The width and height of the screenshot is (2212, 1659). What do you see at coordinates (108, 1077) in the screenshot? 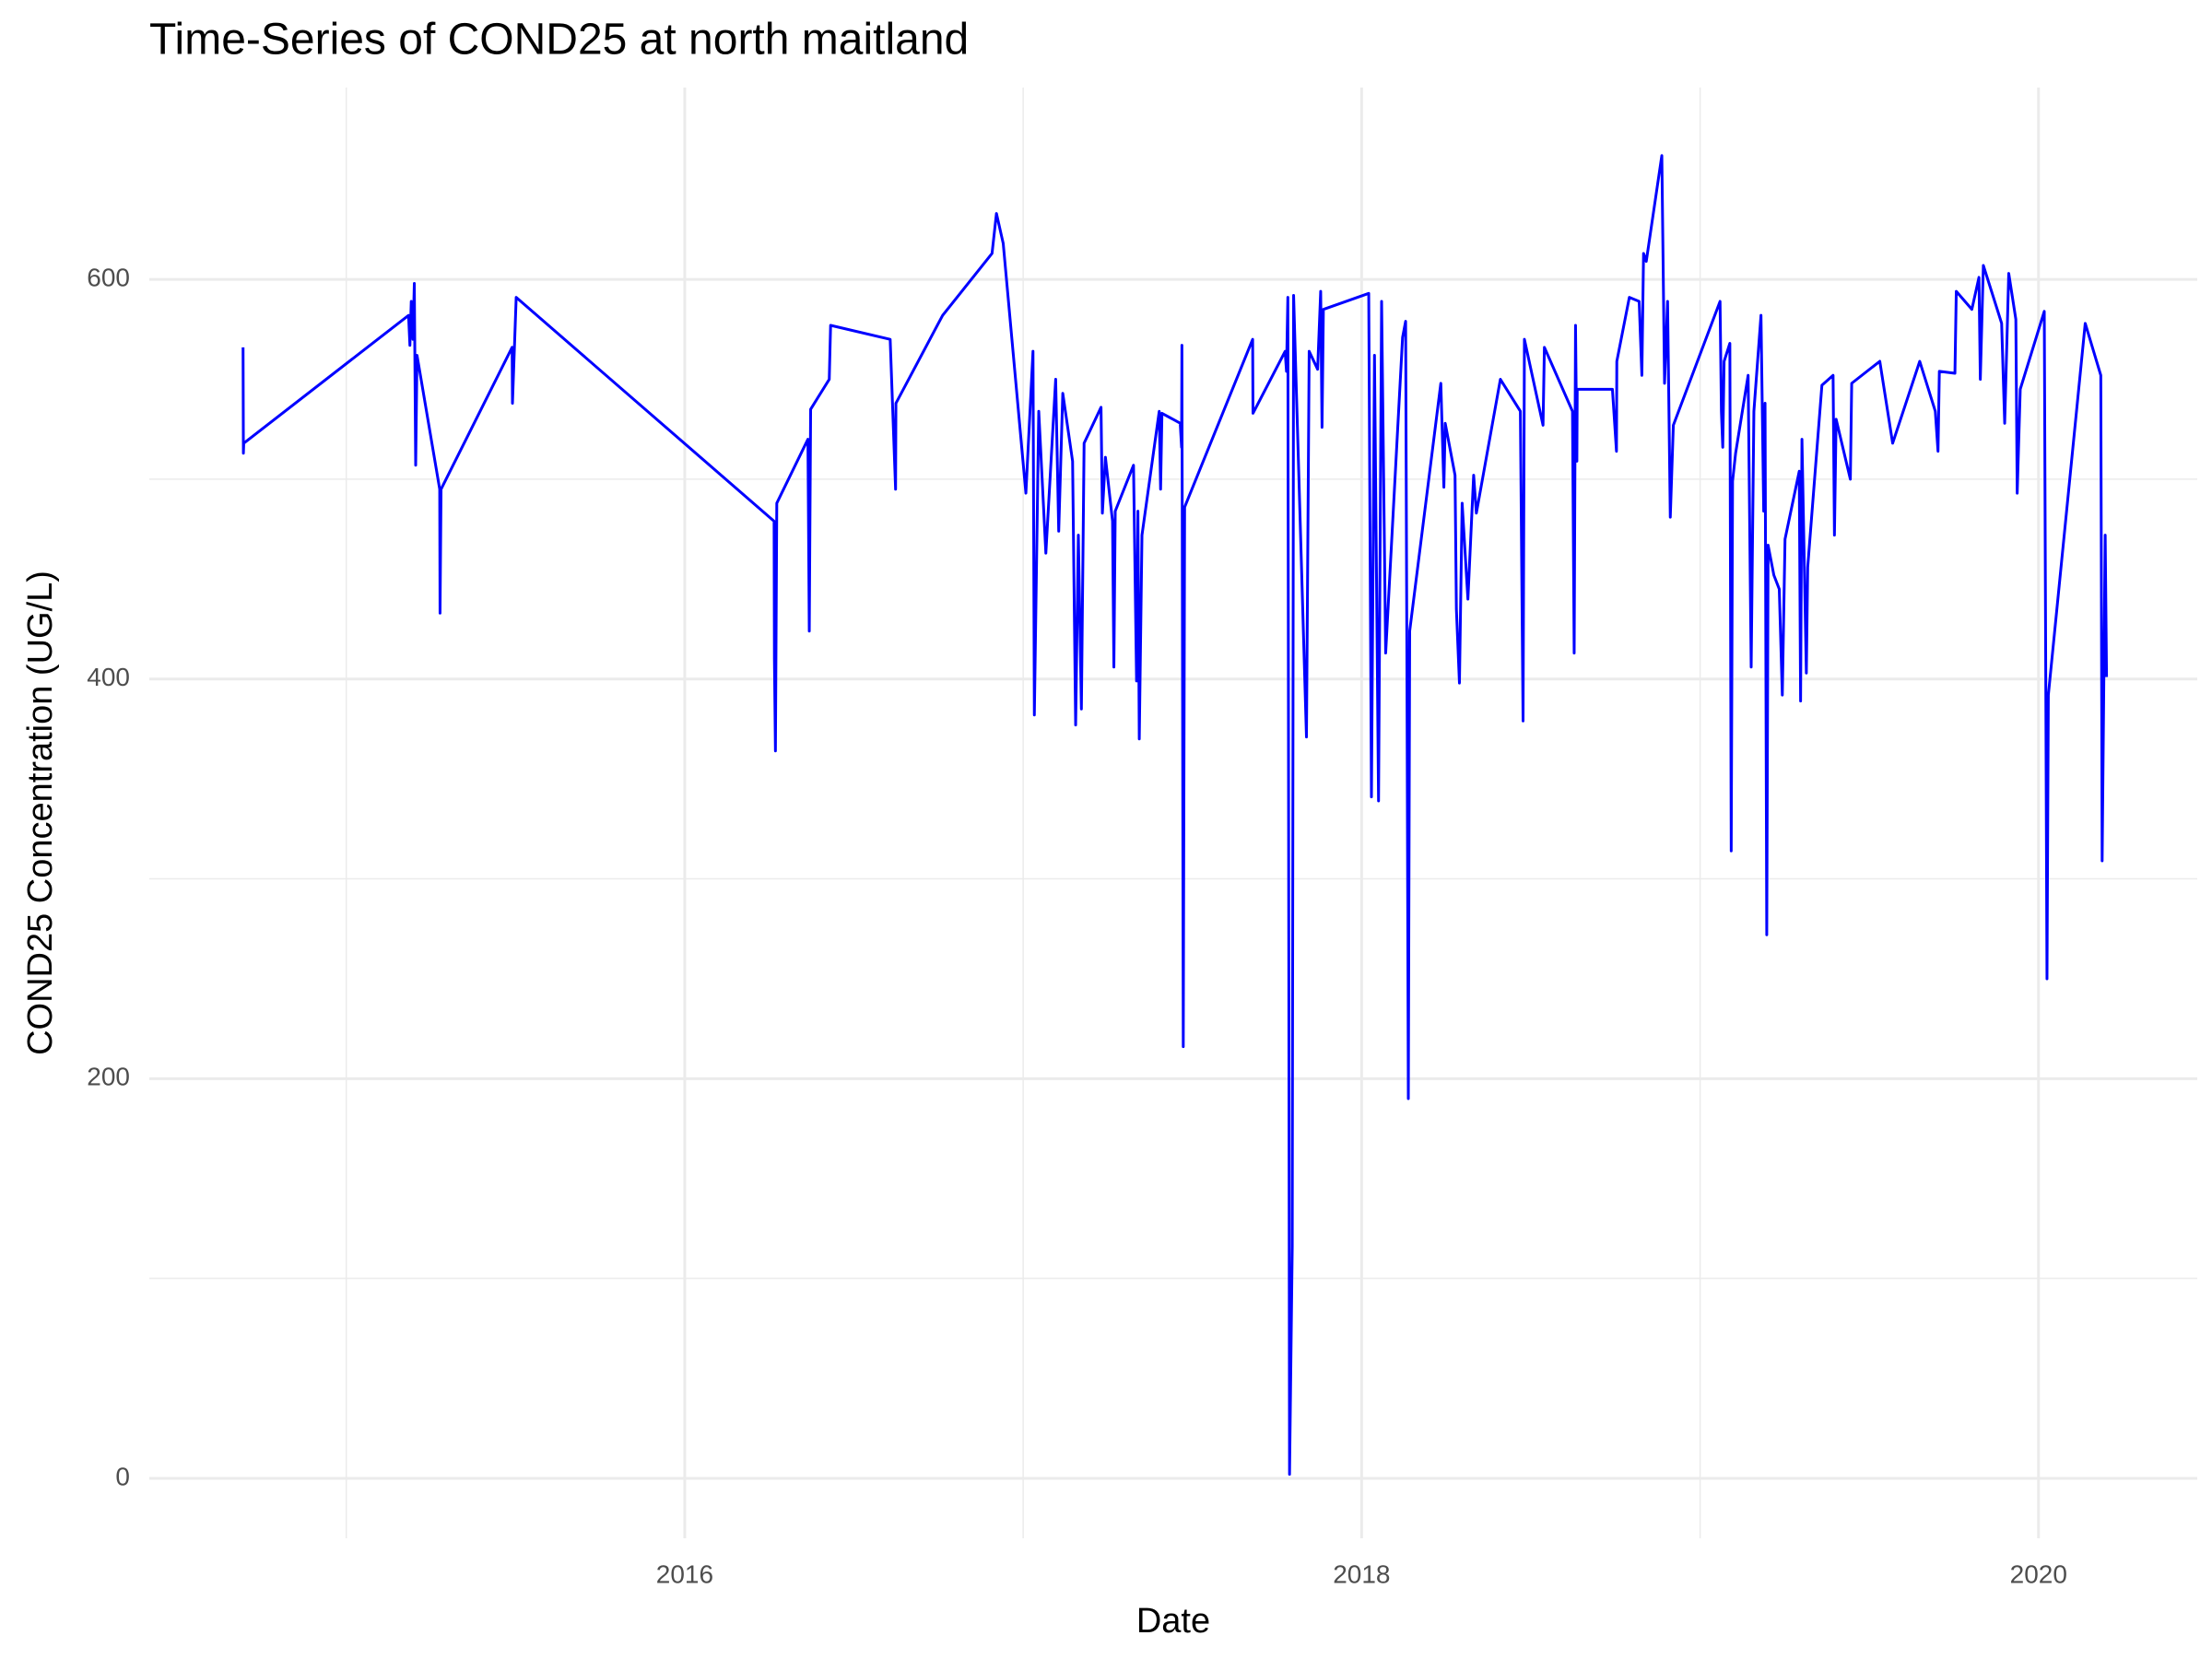
I see `y-tick-label: 200` at bounding box center [108, 1077].